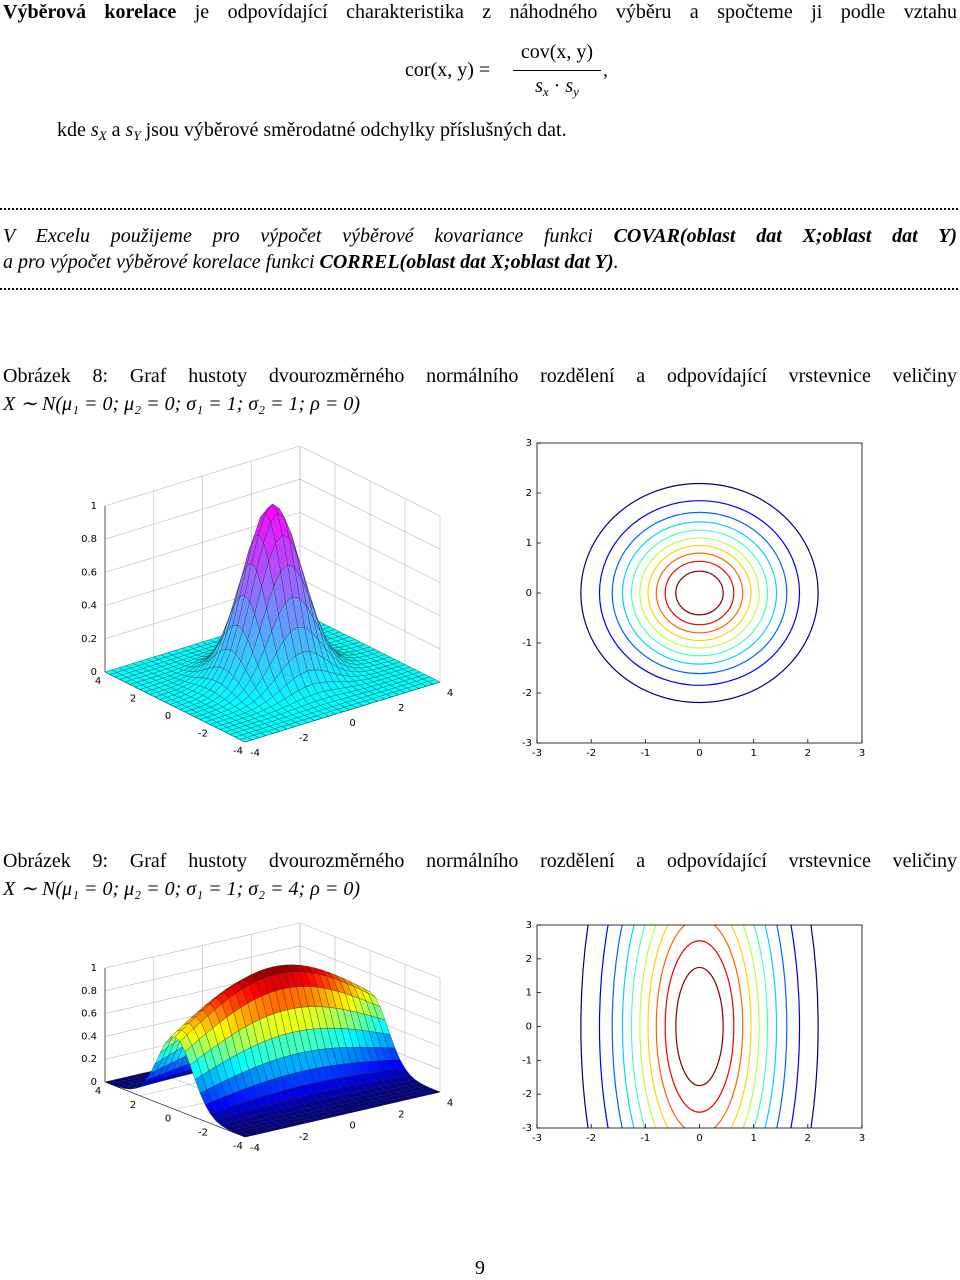  I want to click on x-tick-label: 4, so click(450, 1103).